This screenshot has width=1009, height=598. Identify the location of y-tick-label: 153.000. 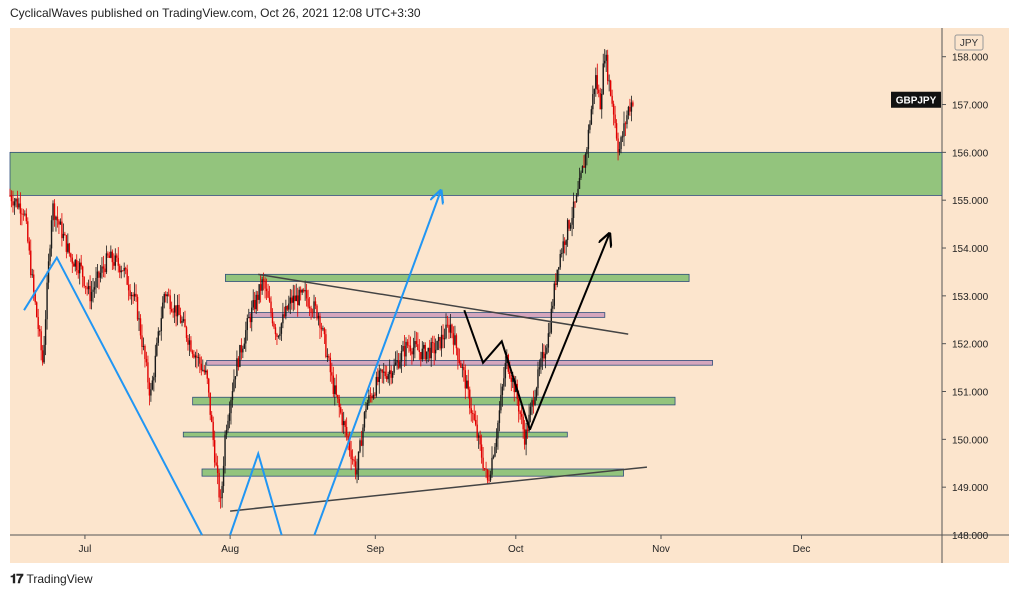
(970, 297).